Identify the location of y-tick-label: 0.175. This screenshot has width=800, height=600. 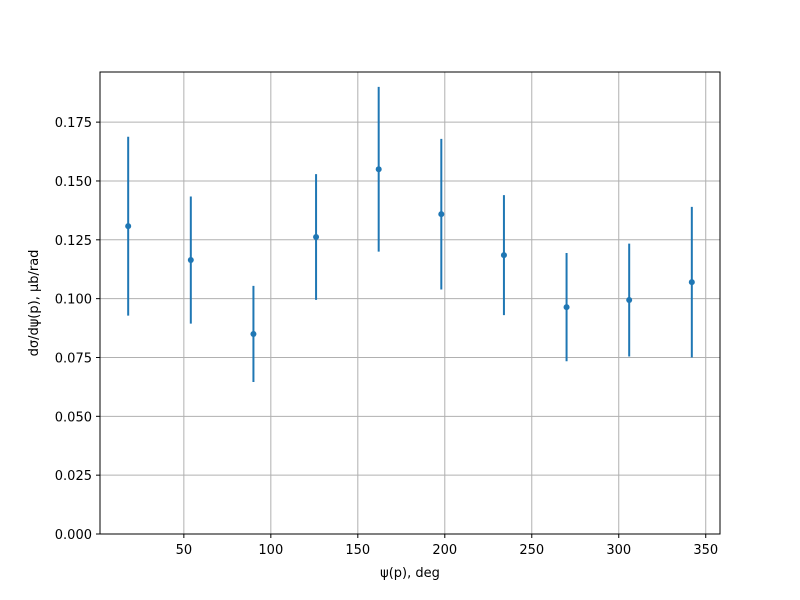
(73, 123).